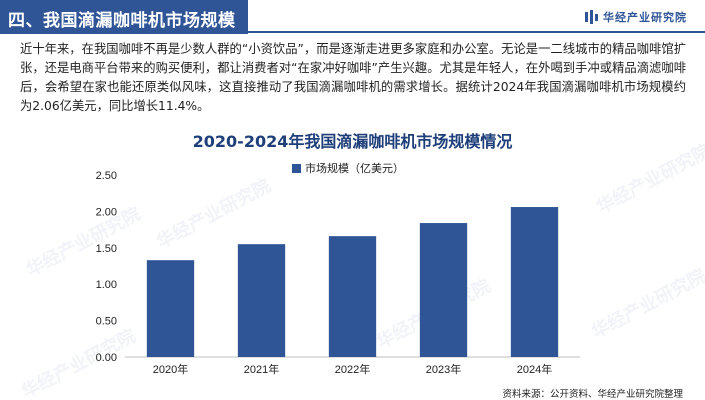 The width and height of the screenshot is (705, 400). Describe the element at coordinates (106, 358) in the screenshot. I see `y-tick-label: 0.00` at that location.